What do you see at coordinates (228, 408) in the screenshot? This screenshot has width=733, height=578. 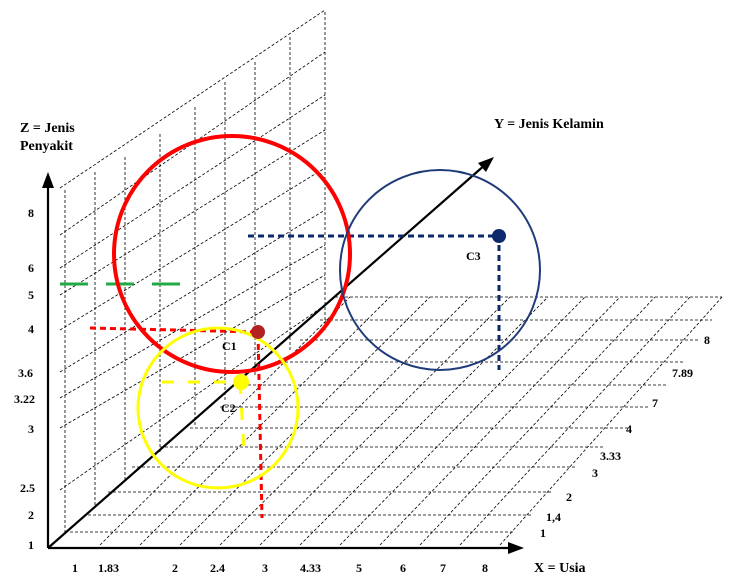 I see `c2-label: C2` at bounding box center [228, 408].